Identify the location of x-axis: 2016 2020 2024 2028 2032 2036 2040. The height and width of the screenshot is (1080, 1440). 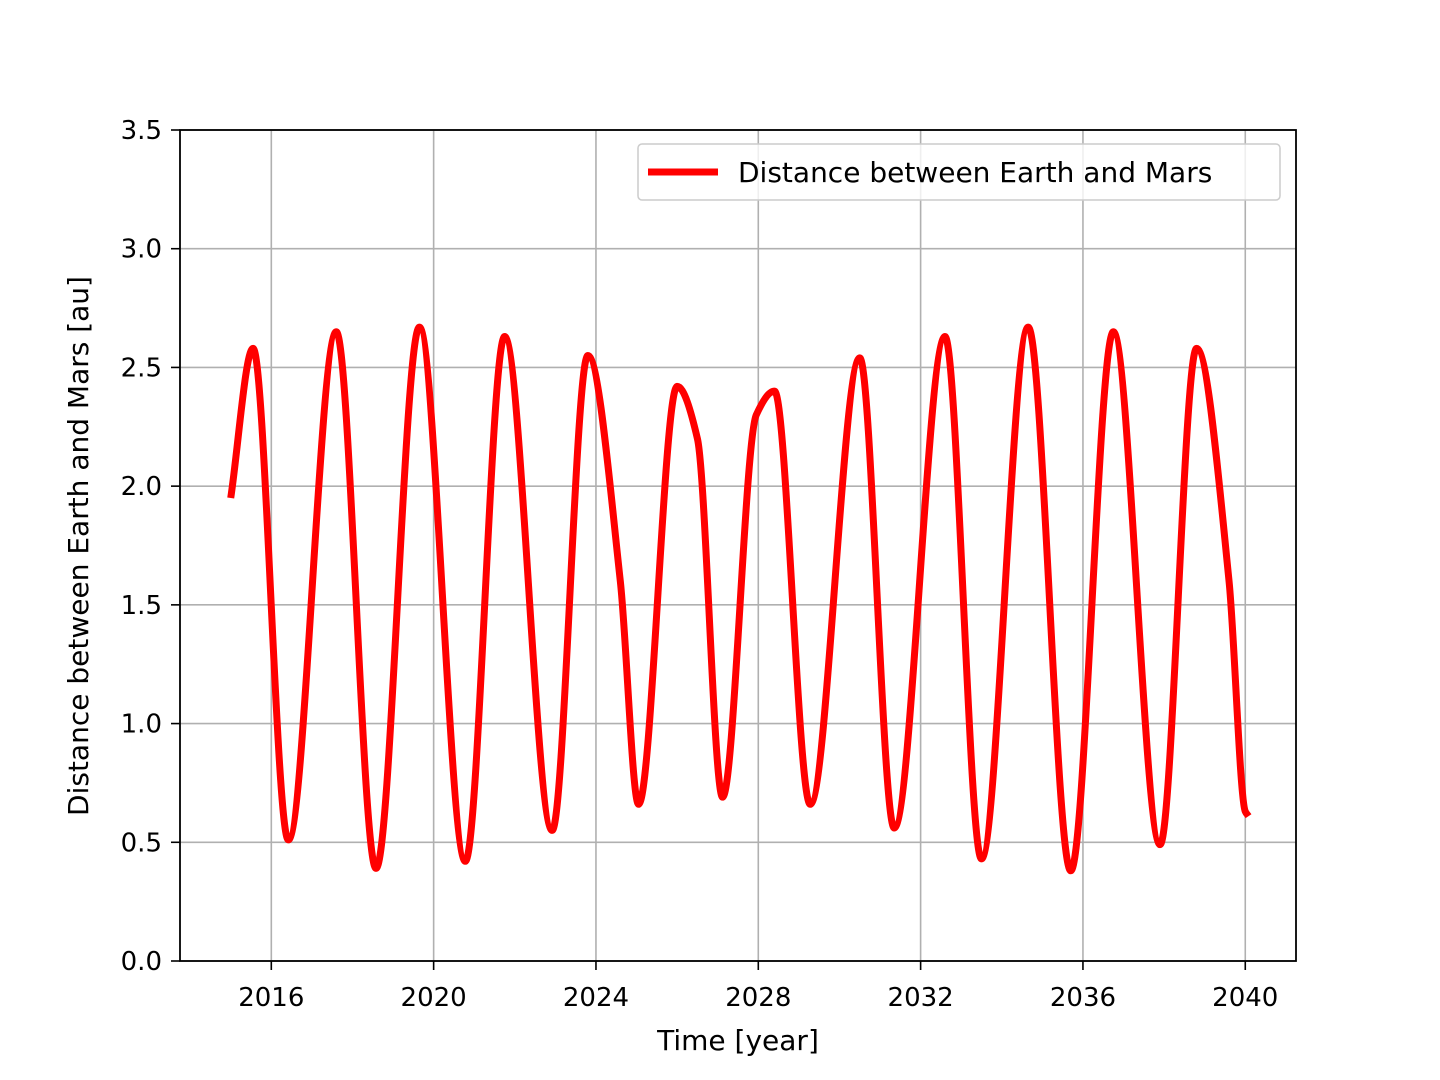
(758, 987).